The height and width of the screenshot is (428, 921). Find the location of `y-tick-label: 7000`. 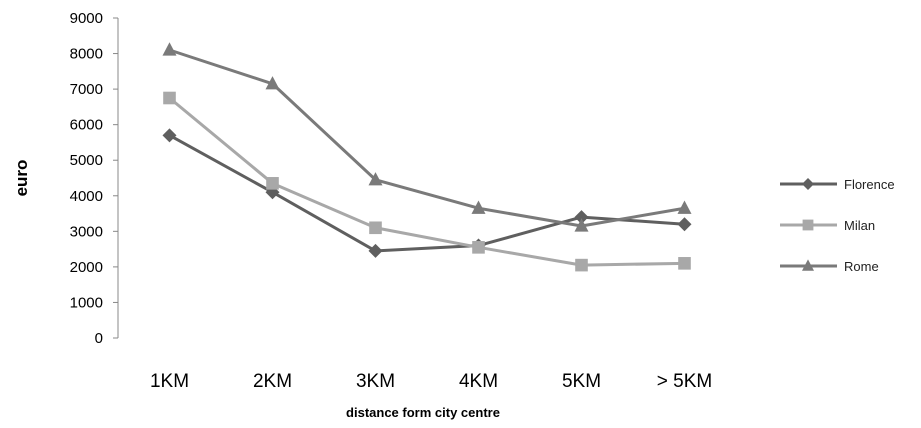

y-tick-label: 7000 is located at coordinates (86, 89).